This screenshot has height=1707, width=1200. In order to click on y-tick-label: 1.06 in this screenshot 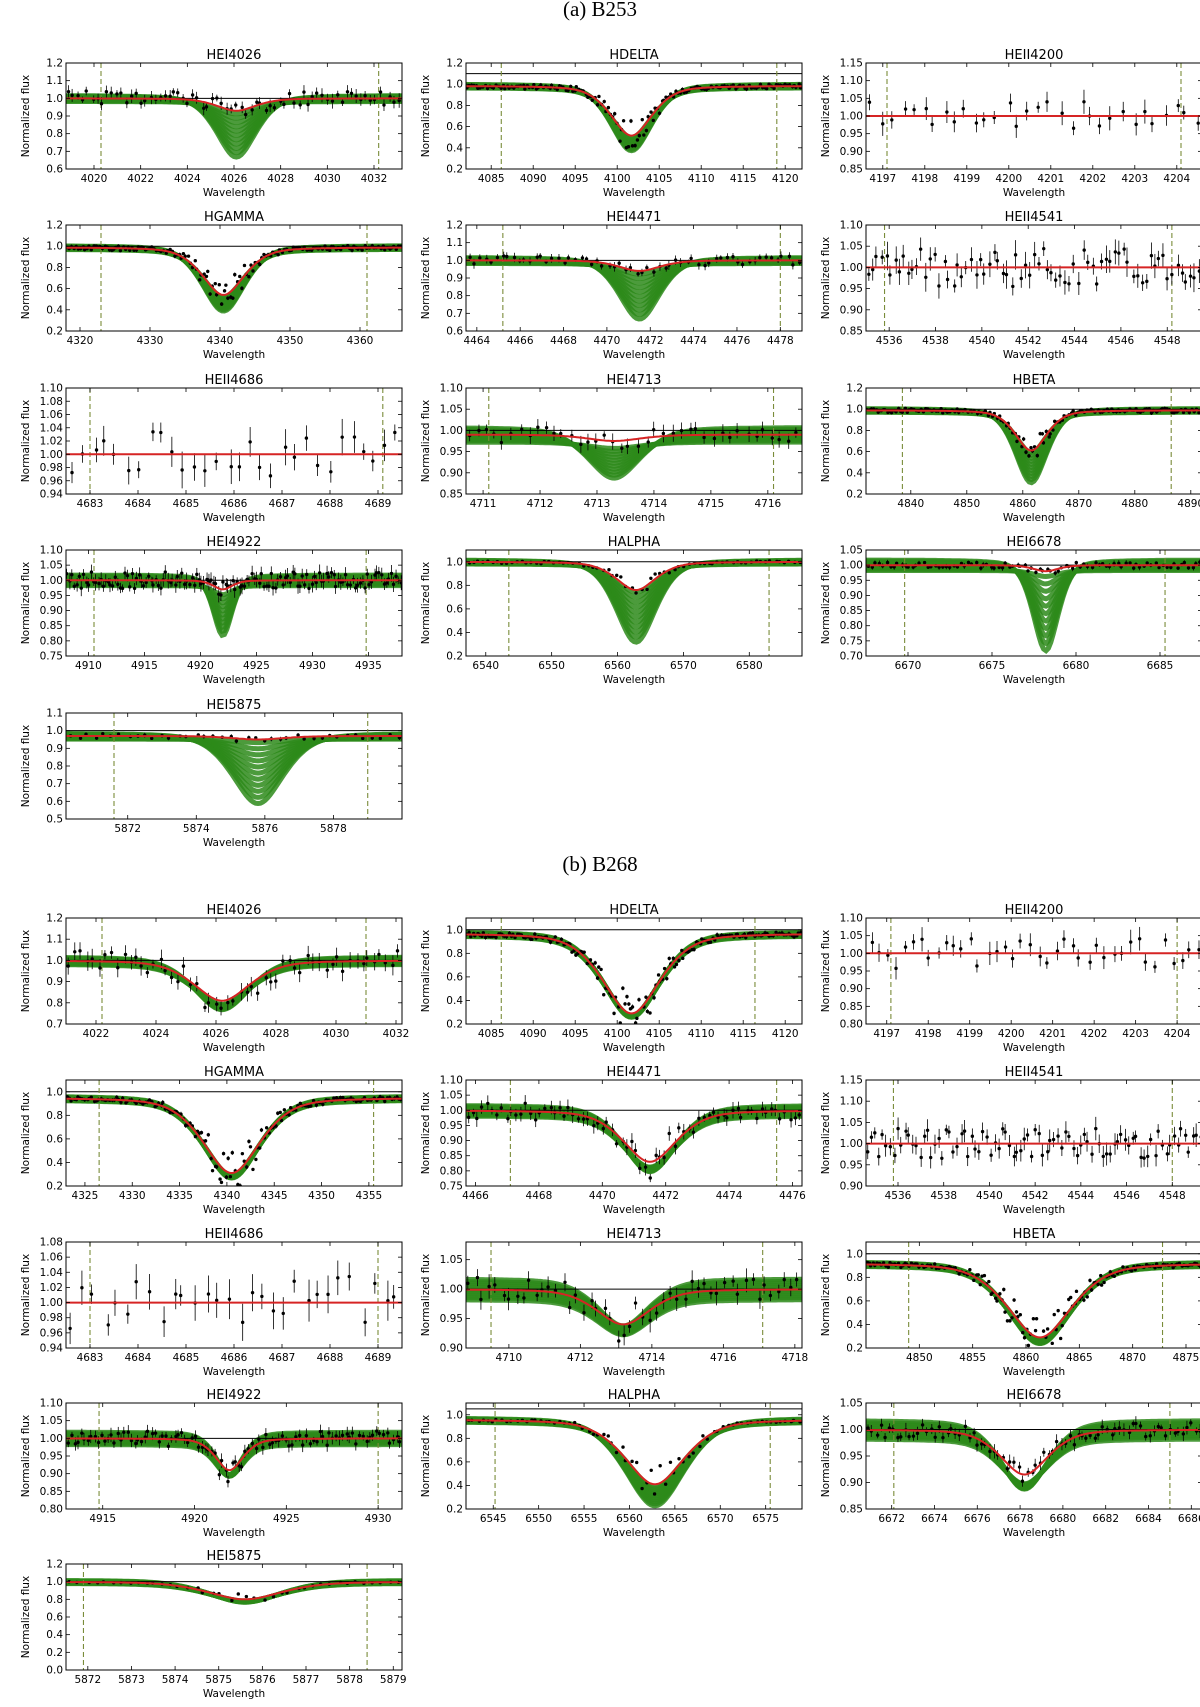, I will do `click(52, 415)`.